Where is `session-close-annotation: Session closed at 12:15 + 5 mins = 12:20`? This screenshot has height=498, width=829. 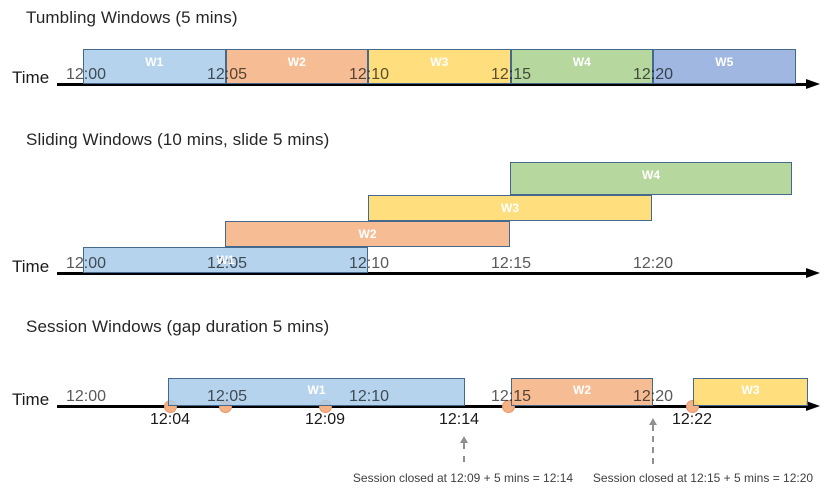 session-close-annotation: Session closed at 12:15 + 5 mins = 12:20 is located at coordinates (703, 478).